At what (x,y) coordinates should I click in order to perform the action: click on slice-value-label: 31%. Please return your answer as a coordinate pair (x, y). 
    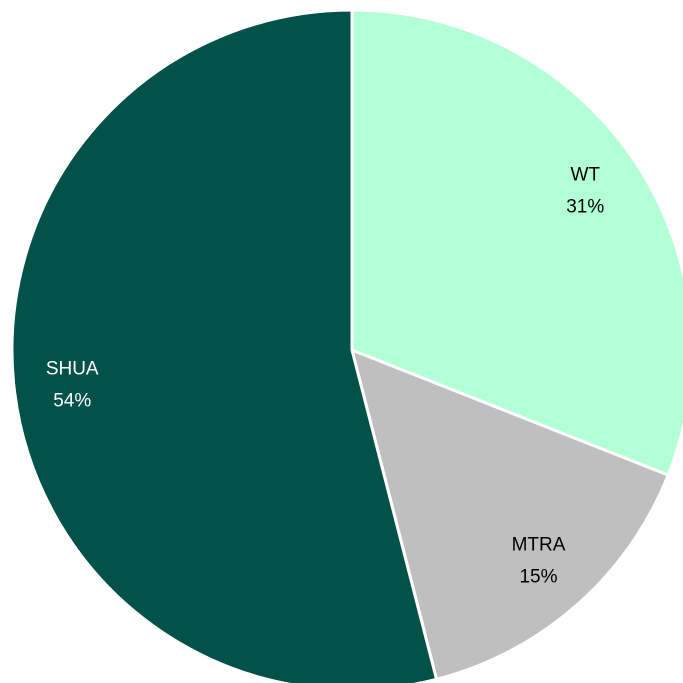
    Looking at the image, I should click on (585, 207).